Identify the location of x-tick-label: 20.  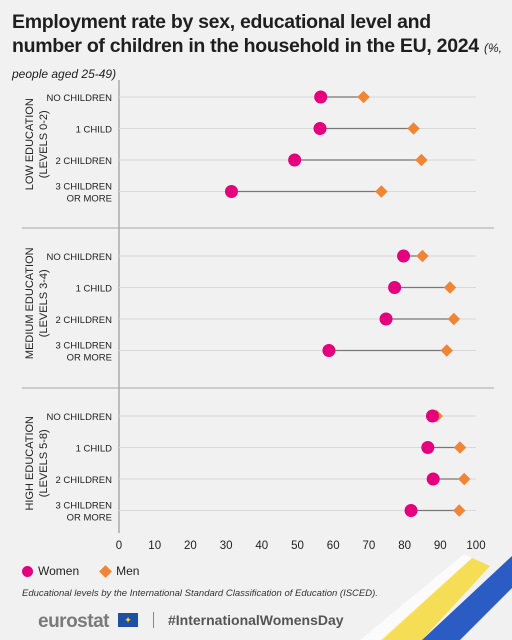
(190, 546).